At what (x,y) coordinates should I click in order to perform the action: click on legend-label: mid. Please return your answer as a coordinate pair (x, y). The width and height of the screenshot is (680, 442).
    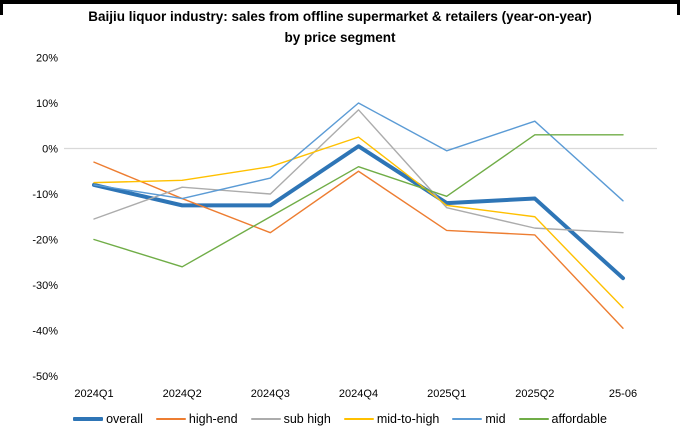
    Looking at the image, I should click on (495, 419).